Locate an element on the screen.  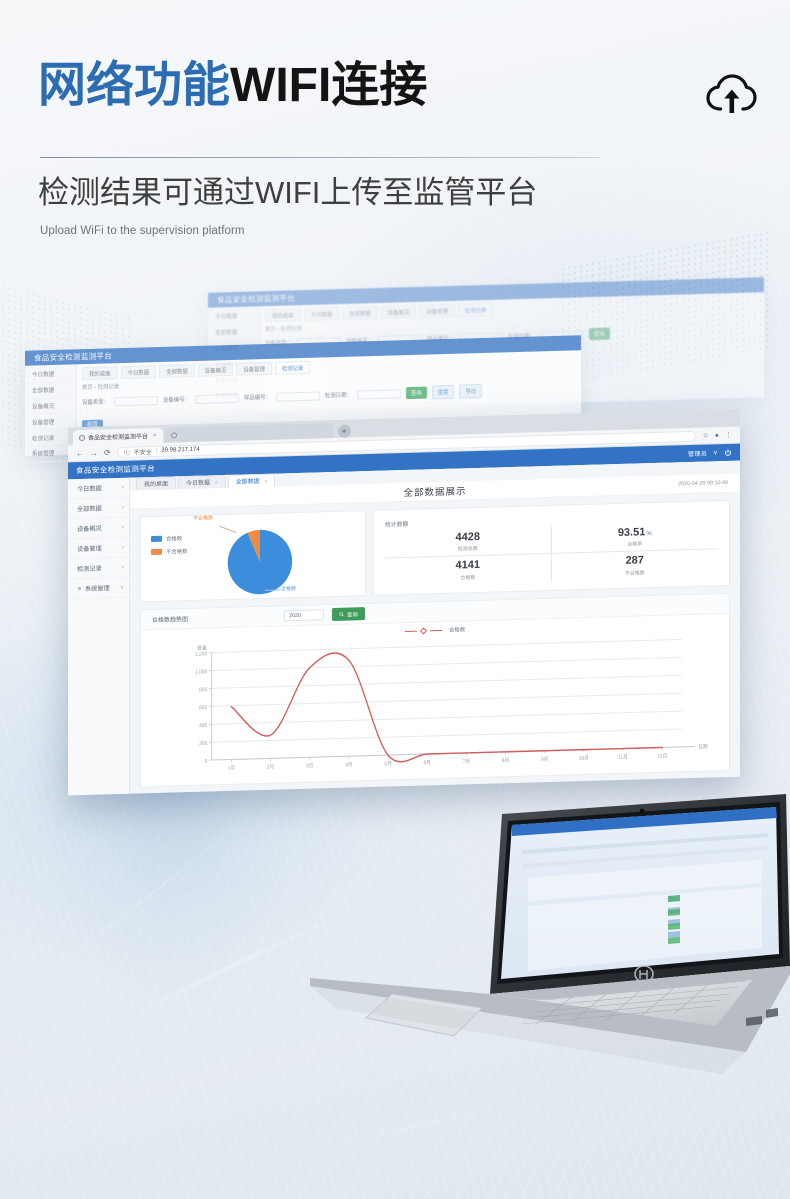
statistics-card-title: 统计数据 is located at coordinates (397, 525).